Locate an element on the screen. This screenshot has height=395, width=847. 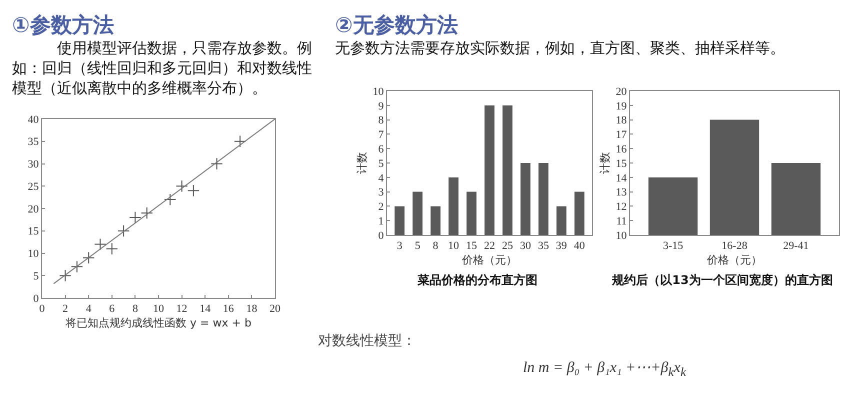
chart-title: ①参数方法 is located at coordinates (63, 25).